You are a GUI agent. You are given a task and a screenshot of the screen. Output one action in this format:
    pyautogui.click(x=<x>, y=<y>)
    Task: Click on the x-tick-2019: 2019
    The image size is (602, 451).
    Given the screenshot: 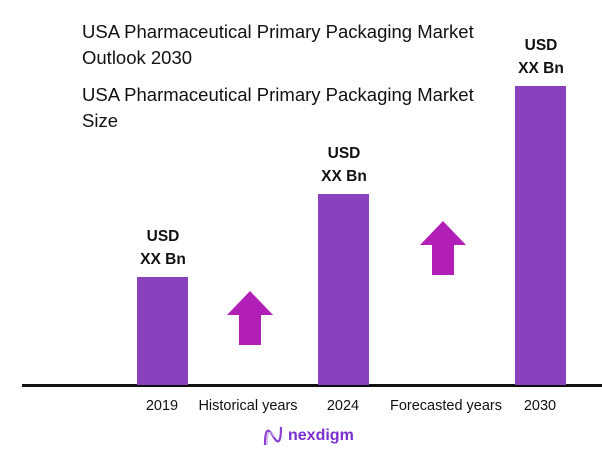 What is the action you would take?
    pyautogui.click(x=162, y=406)
    